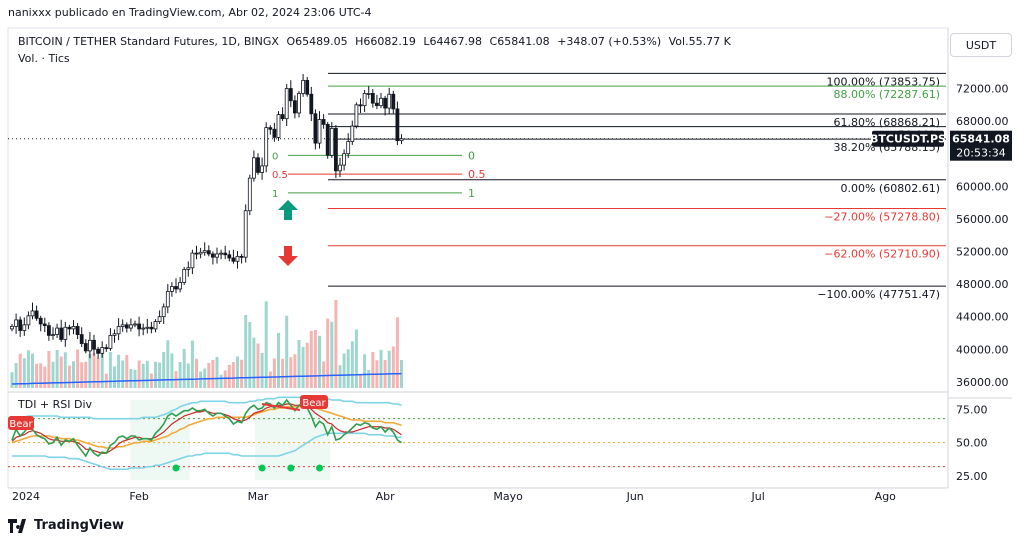  What do you see at coordinates (882, 216) in the screenshot?
I see `fib-level-label: −27.00% (57278.80)` at bounding box center [882, 216].